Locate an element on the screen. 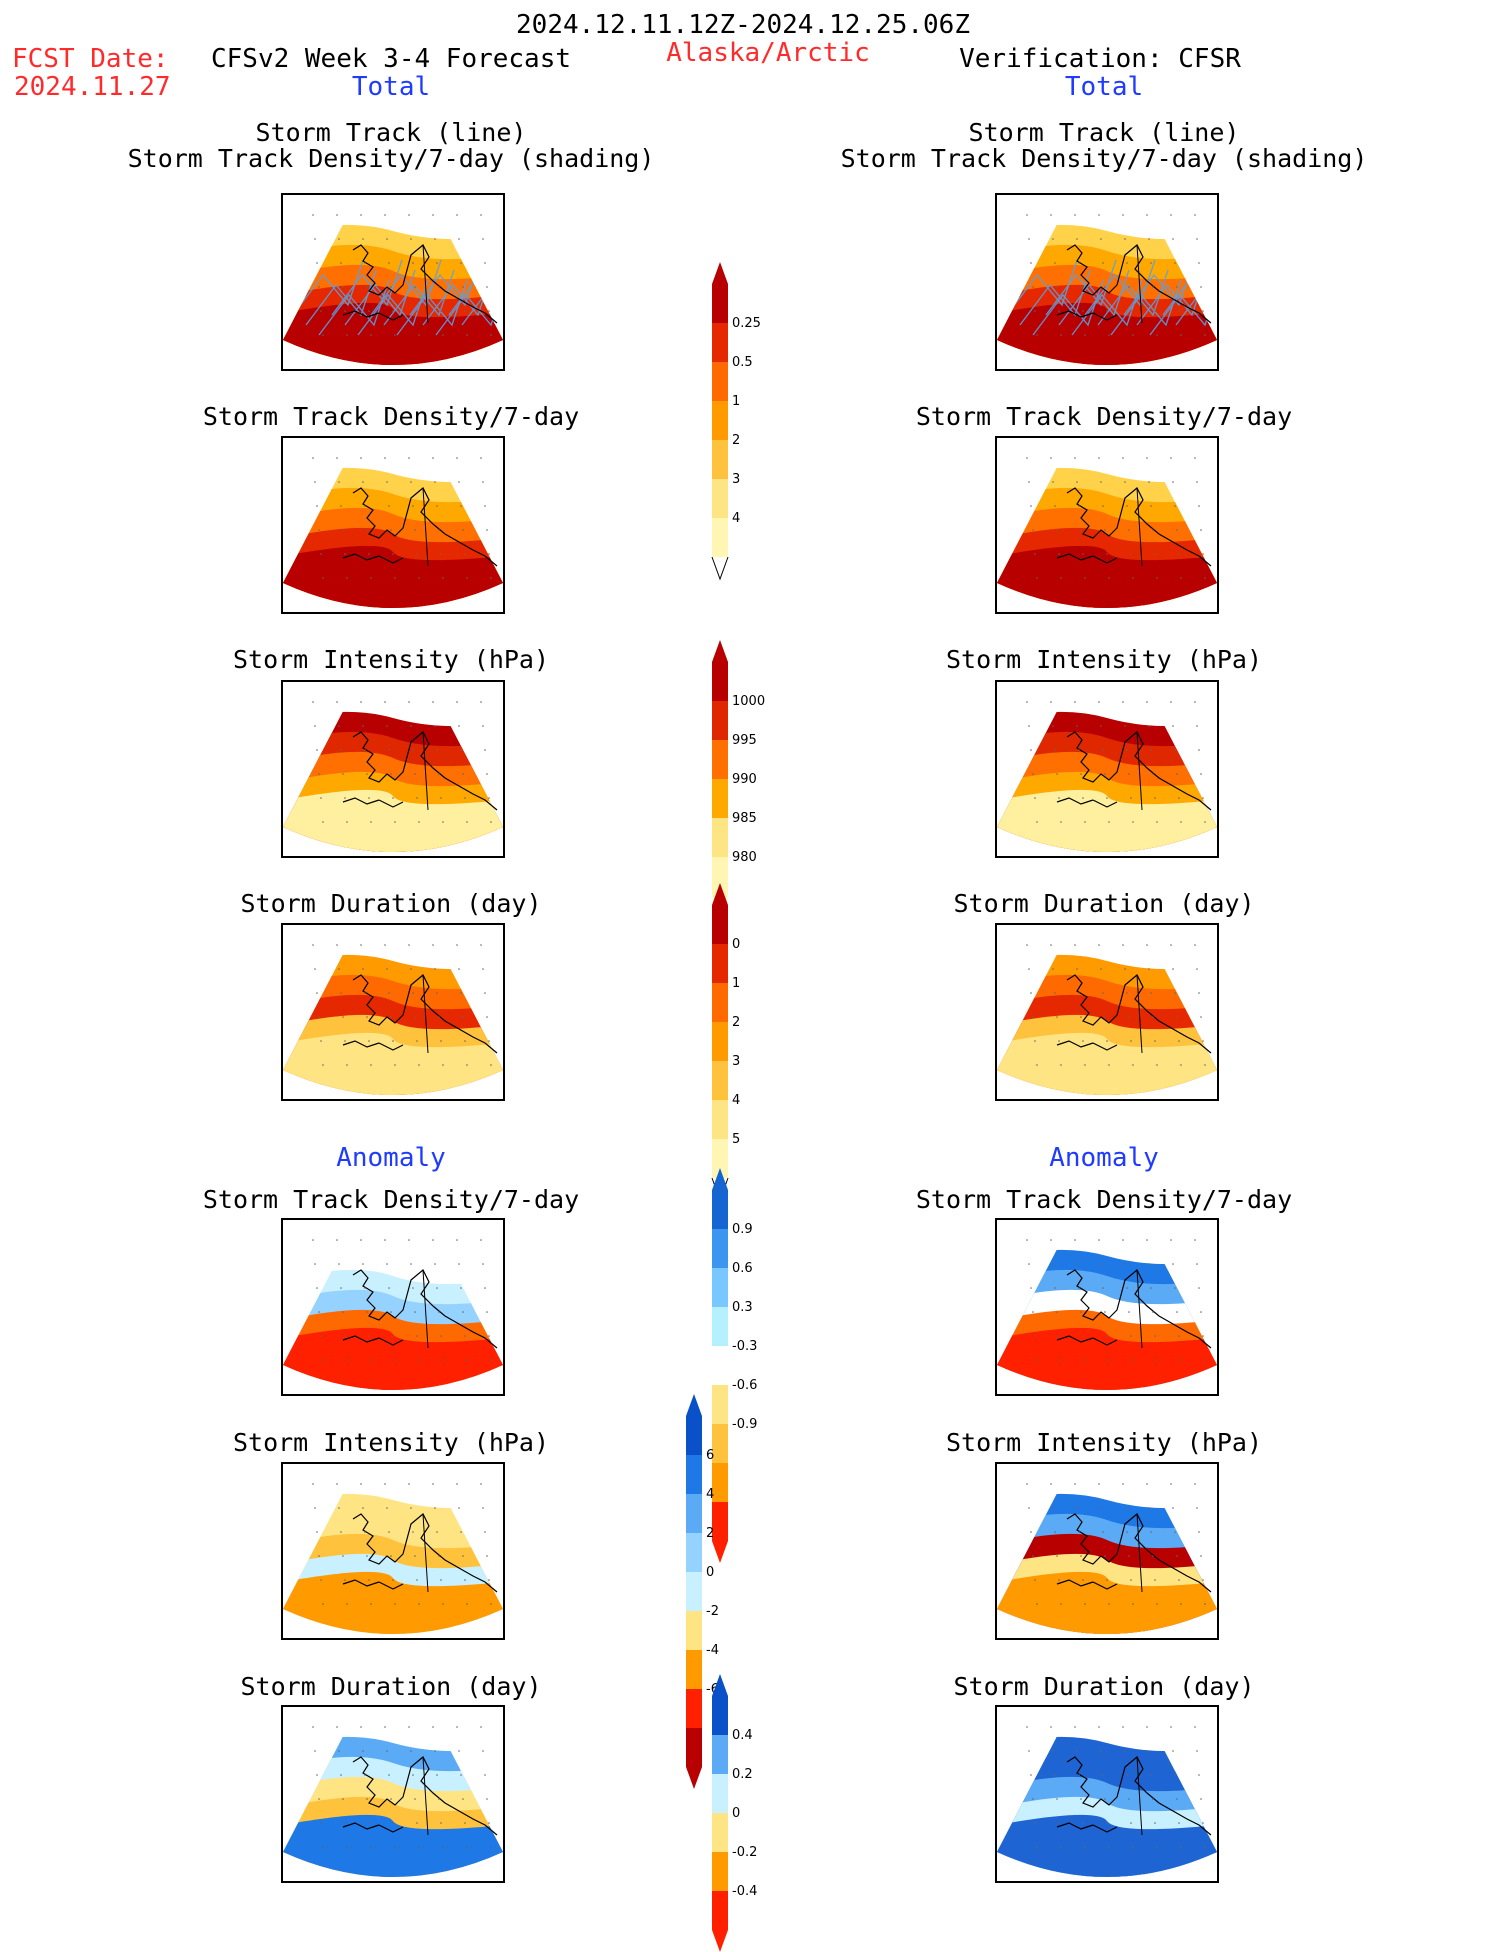 The width and height of the screenshot is (1487, 1952). right-track-shading-title: Storm Track Density/7-day (shading) is located at coordinates (1104, 158).